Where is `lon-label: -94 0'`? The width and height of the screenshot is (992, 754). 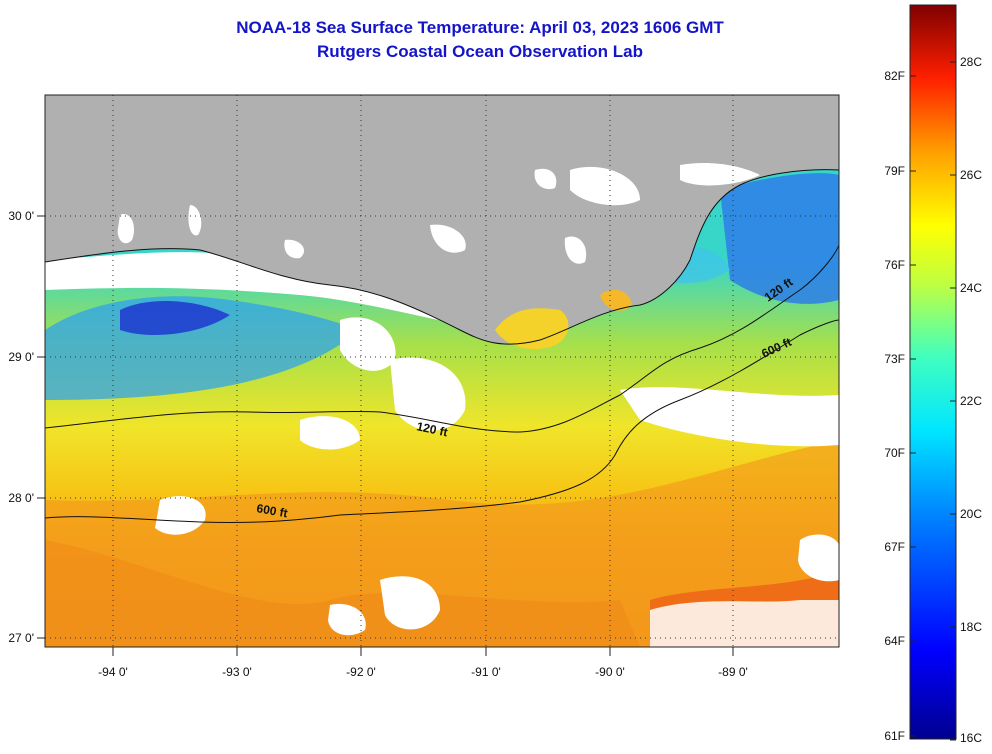 lon-label: -94 0' is located at coordinates (113, 672).